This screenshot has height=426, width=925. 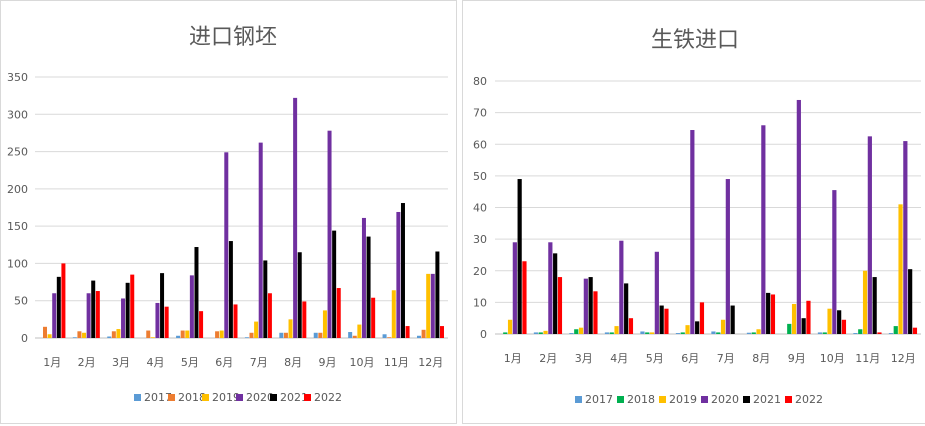 What do you see at coordinates (137, 397) in the screenshot?
I see `legend-swatch-2017` at bounding box center [137, 397].